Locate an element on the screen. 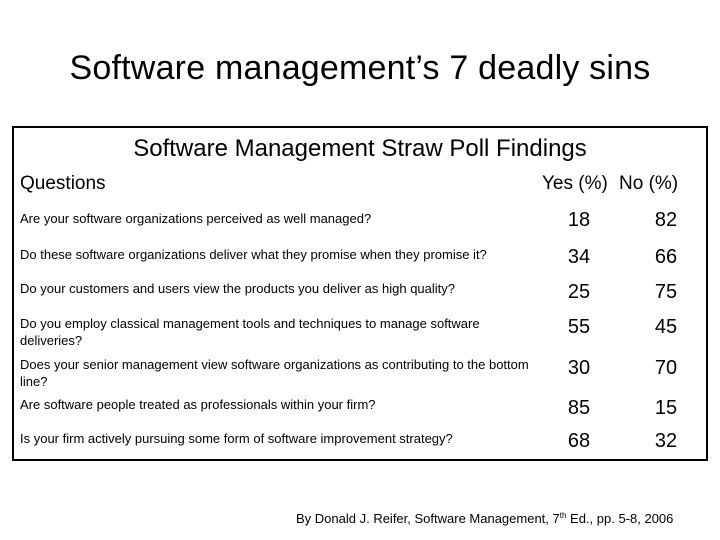 The image size is (720, 540). yes-header: Yes (%) is located at coordinates (575, 183).